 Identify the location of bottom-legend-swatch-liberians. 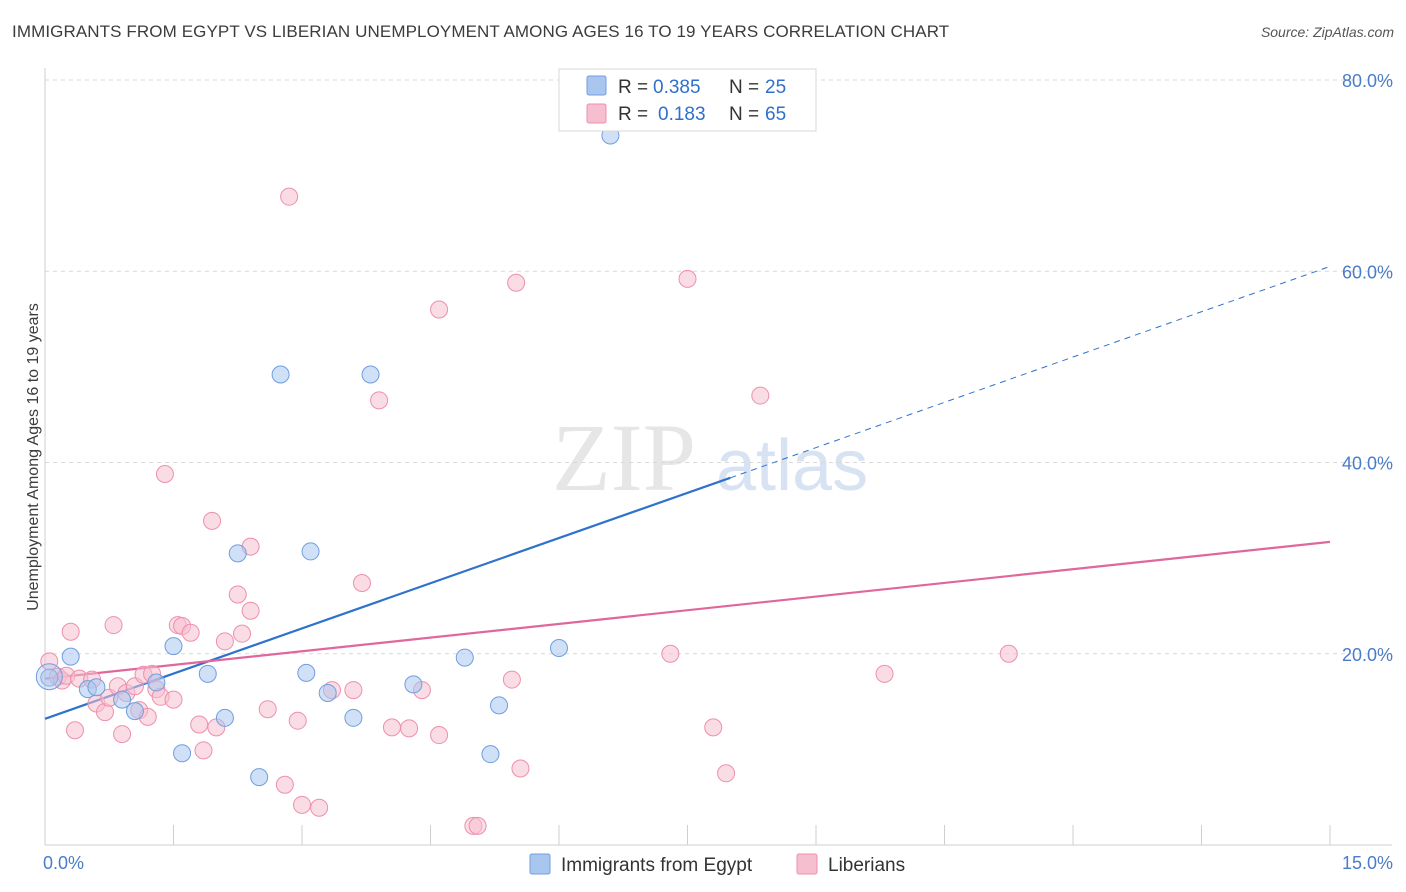
(807, 864).